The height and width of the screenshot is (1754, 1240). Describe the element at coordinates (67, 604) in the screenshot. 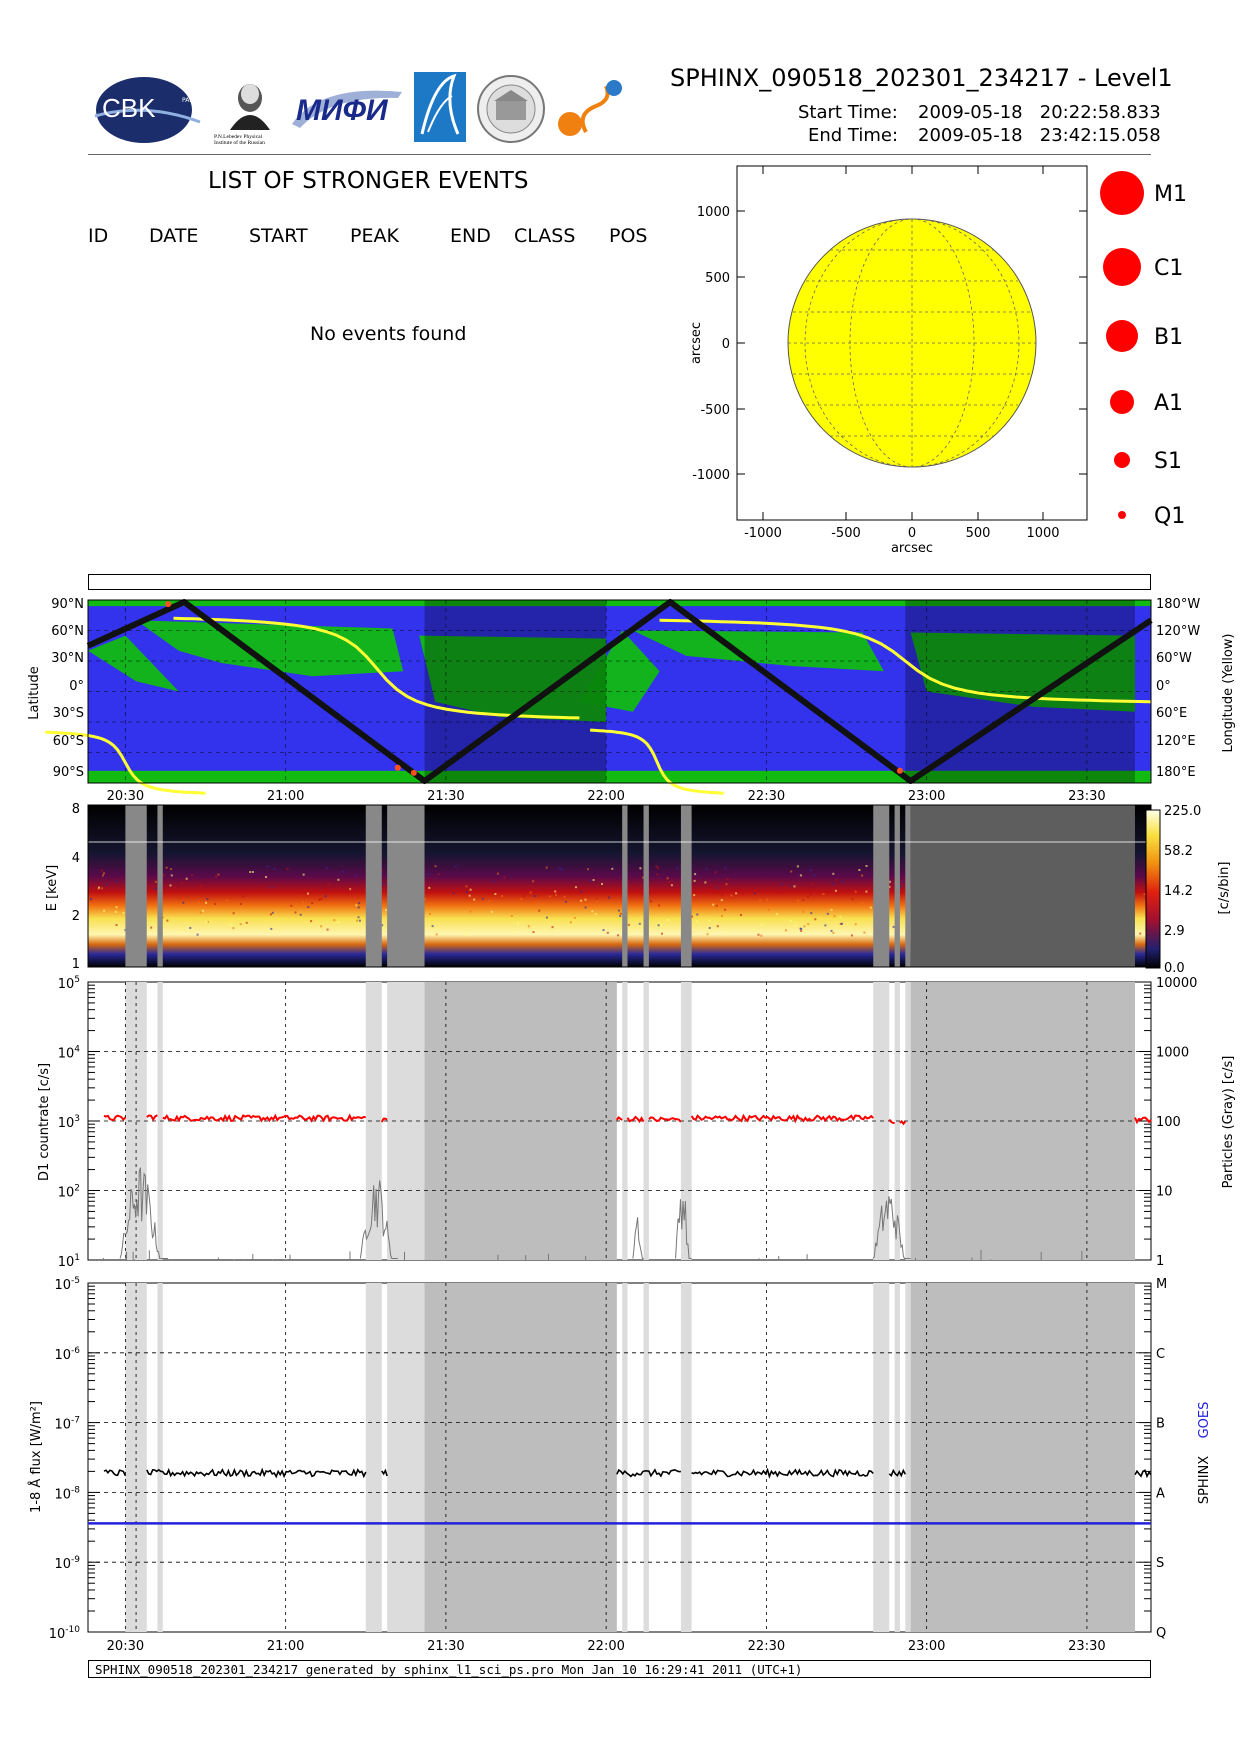

I see `lat-tick-0: 90°N` at that location.